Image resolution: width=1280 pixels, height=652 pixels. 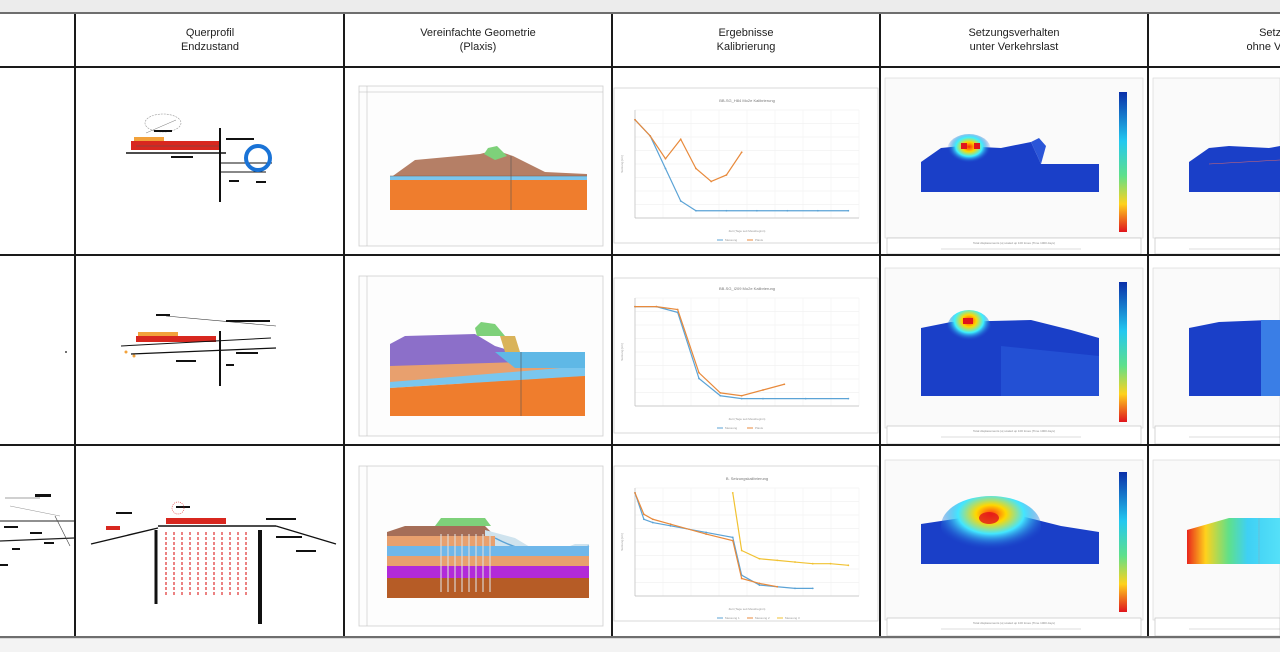 I want to click on legend-label: Messung 3, so click(x=792, y=618).